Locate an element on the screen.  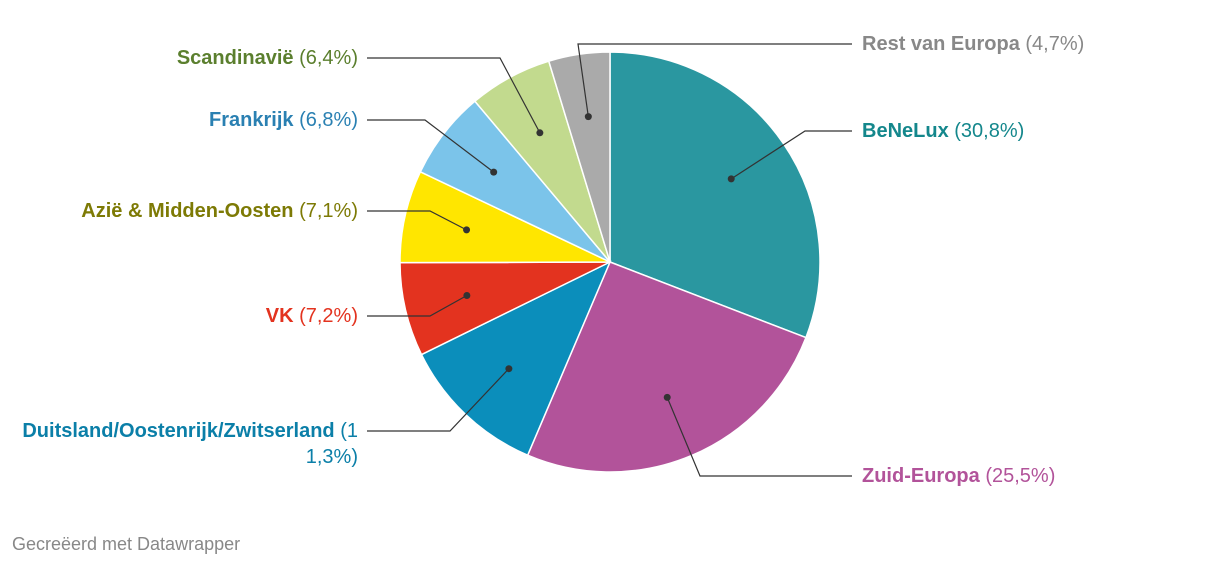
category-label: BeNeLux is located at coordinates (905, 131).